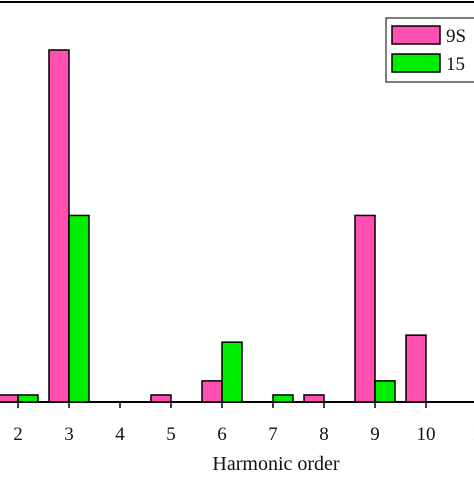 The height and width of the screenshot is (479, 474). I want to click on x-tick-label: 3, so click(69, 434).